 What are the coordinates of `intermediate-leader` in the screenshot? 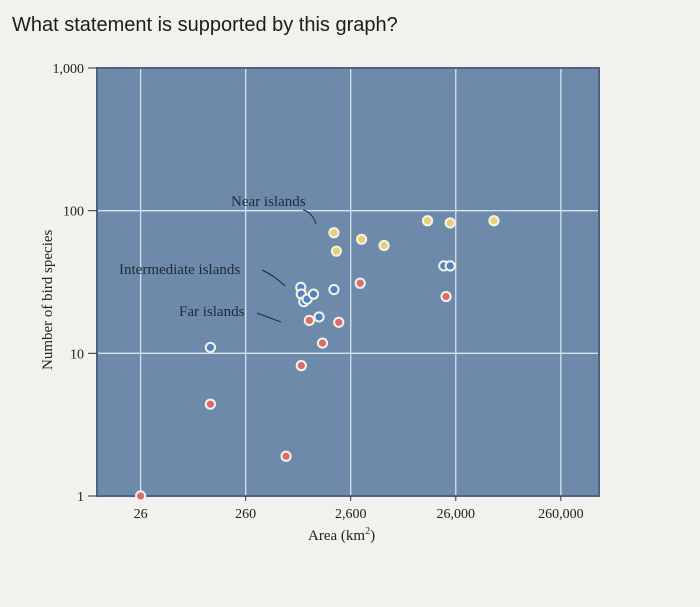 It's located at (273, 278).